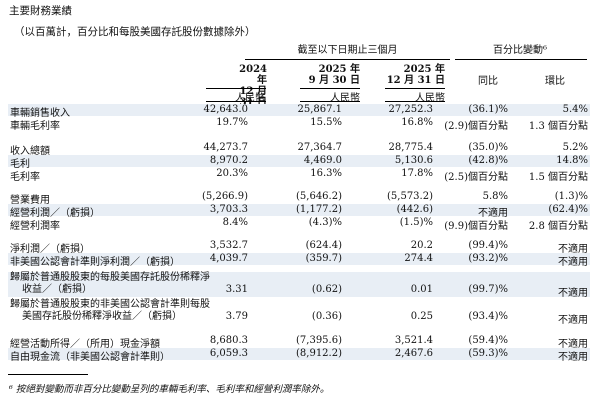 This screenshot has height=400, width=600. What do you see at coordinates (40, 11) in the screenshot?
I see `page-title: 主要財務業績` at bounding box center [40, 11].